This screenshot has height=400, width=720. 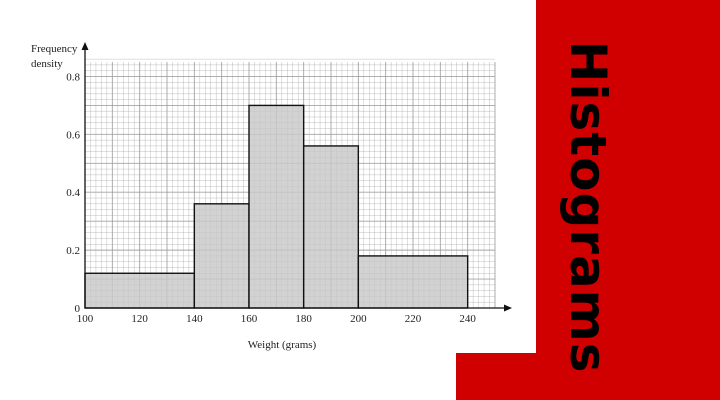 What do you see at coordinates (47, 64) in the screenshot?
I see `y-axis-label-line-2: density` at bounding box center [47, 64].